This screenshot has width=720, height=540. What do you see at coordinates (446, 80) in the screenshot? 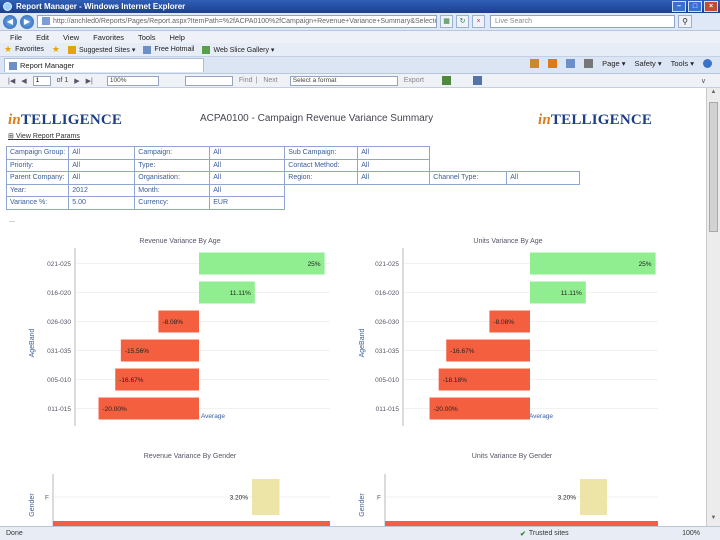
I see `refresh-report-icon` at bounding box center [446, 80].